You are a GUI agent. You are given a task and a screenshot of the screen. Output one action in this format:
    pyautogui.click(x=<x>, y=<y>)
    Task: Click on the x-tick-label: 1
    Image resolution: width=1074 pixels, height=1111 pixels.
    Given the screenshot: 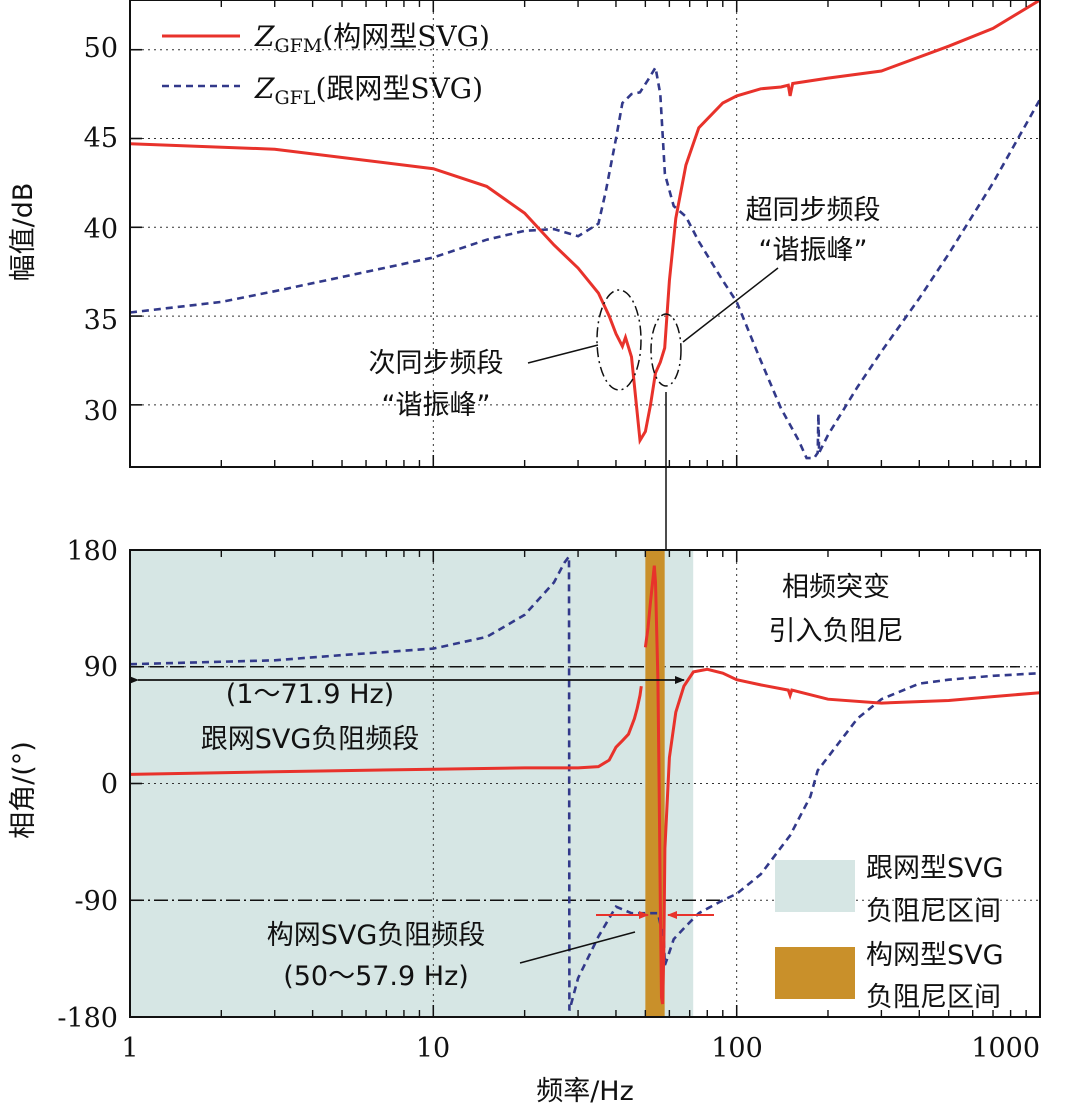 What is the action you would take?
    pyautogui.click(x=129, y=1048)
    